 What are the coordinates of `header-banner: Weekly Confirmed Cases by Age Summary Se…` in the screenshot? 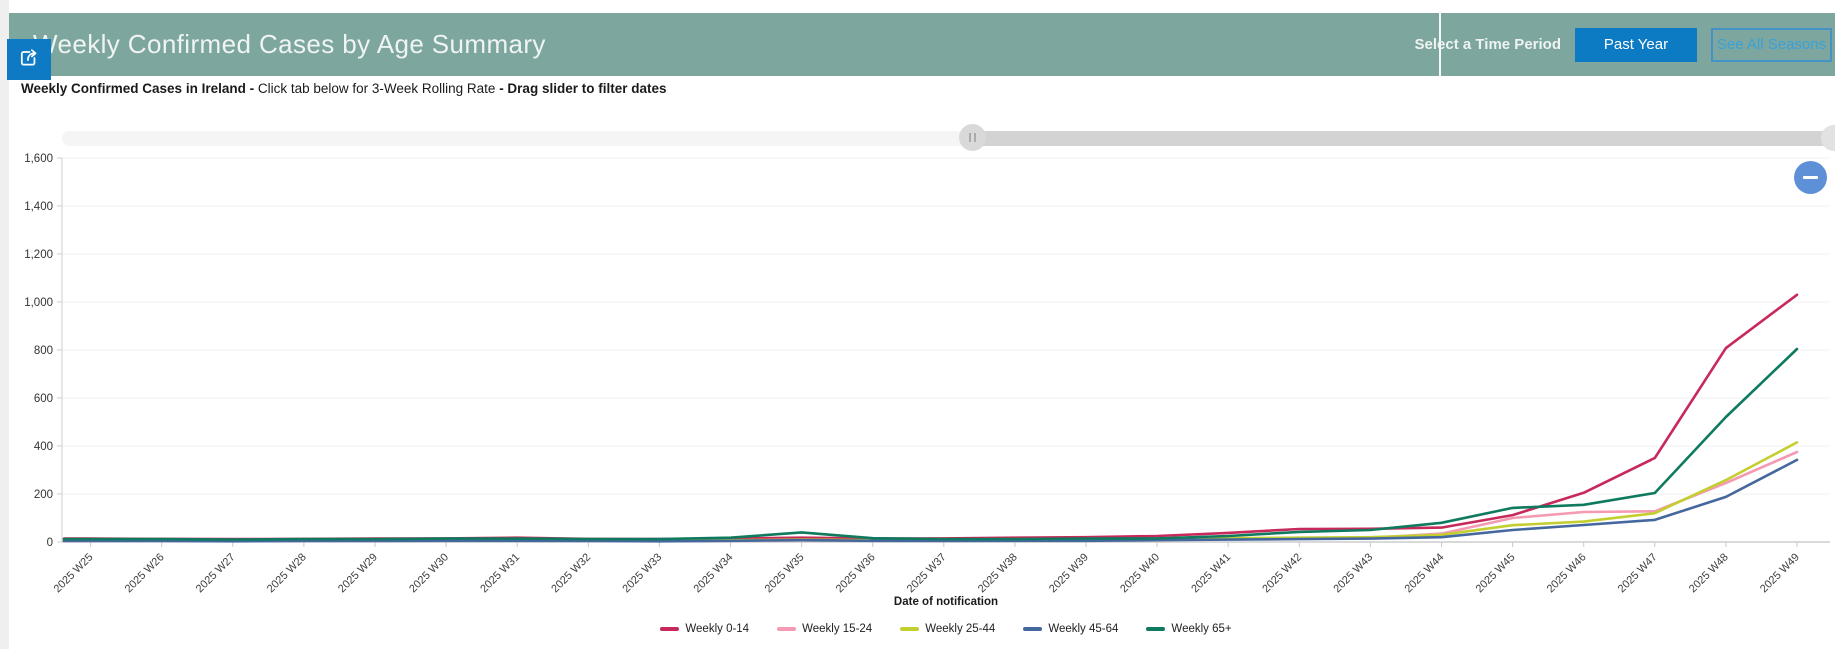 It's located at (922, 44).